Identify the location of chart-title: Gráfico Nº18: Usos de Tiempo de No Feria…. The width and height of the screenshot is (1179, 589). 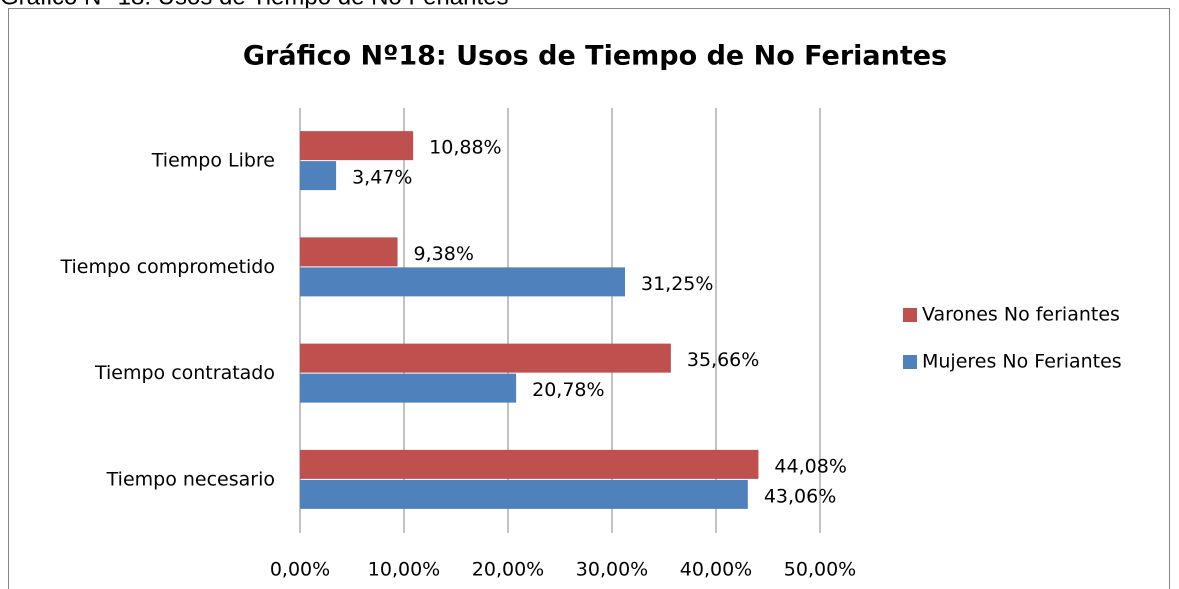
(595, 56).